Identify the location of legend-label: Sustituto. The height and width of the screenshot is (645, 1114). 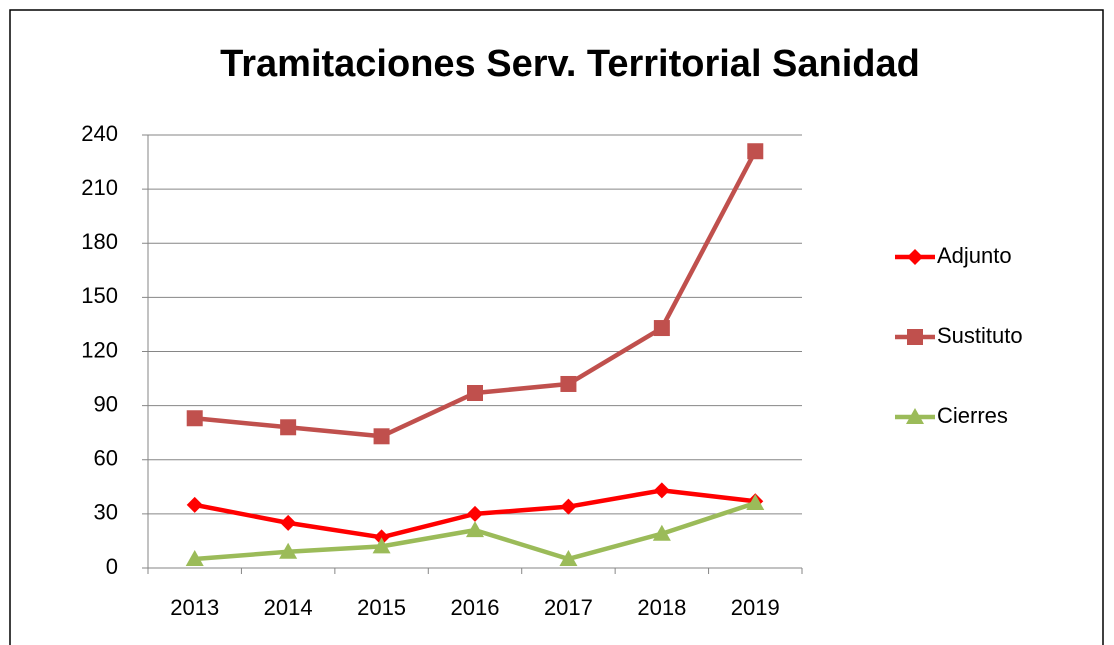
(980, 335).